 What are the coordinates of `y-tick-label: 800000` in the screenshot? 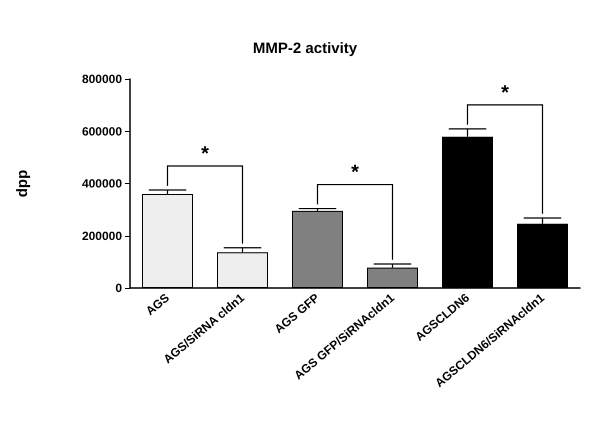 It's located at (102, 79).